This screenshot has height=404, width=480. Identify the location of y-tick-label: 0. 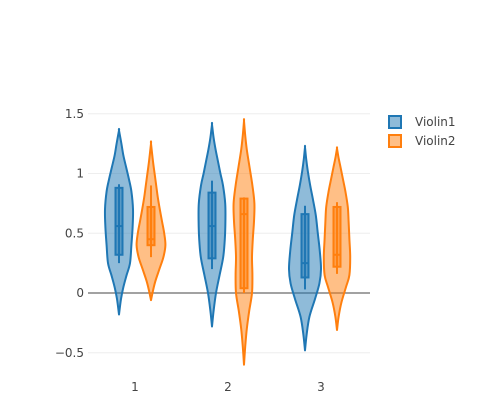
(80, 293).